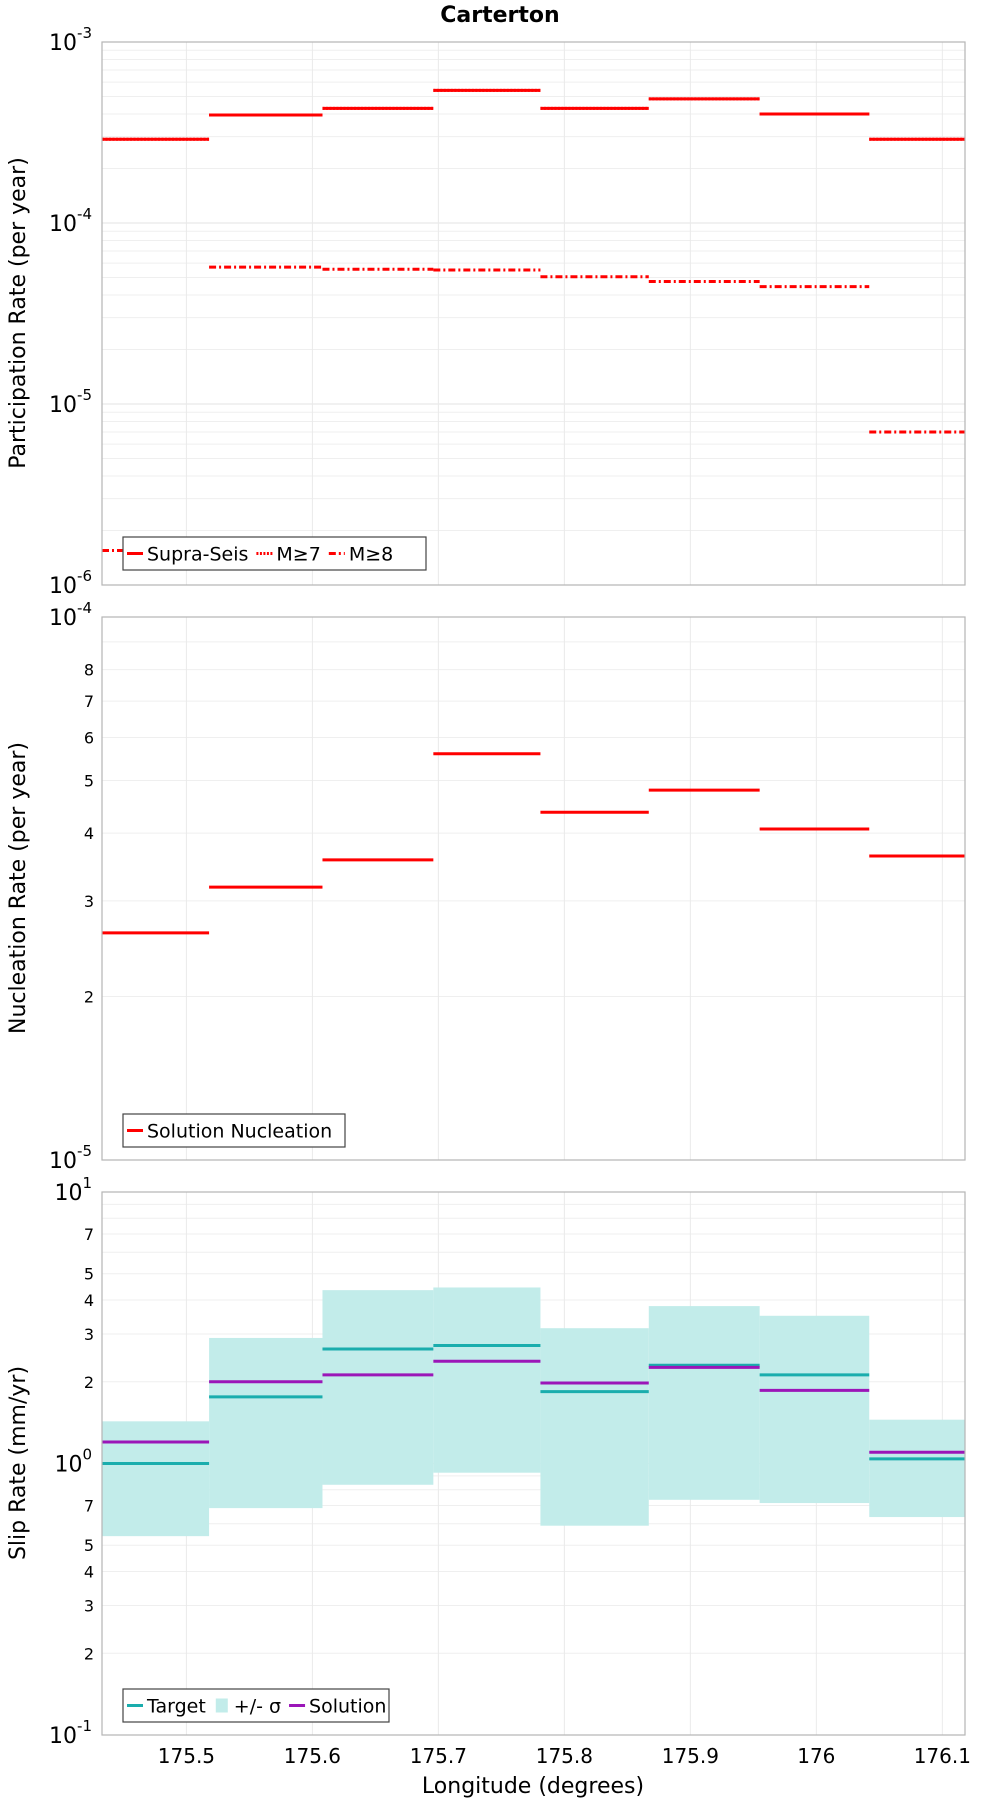 This screenshot has width=1000, height=1800. I want to click on legend-label: Supra-Seis, so click(197, 555).